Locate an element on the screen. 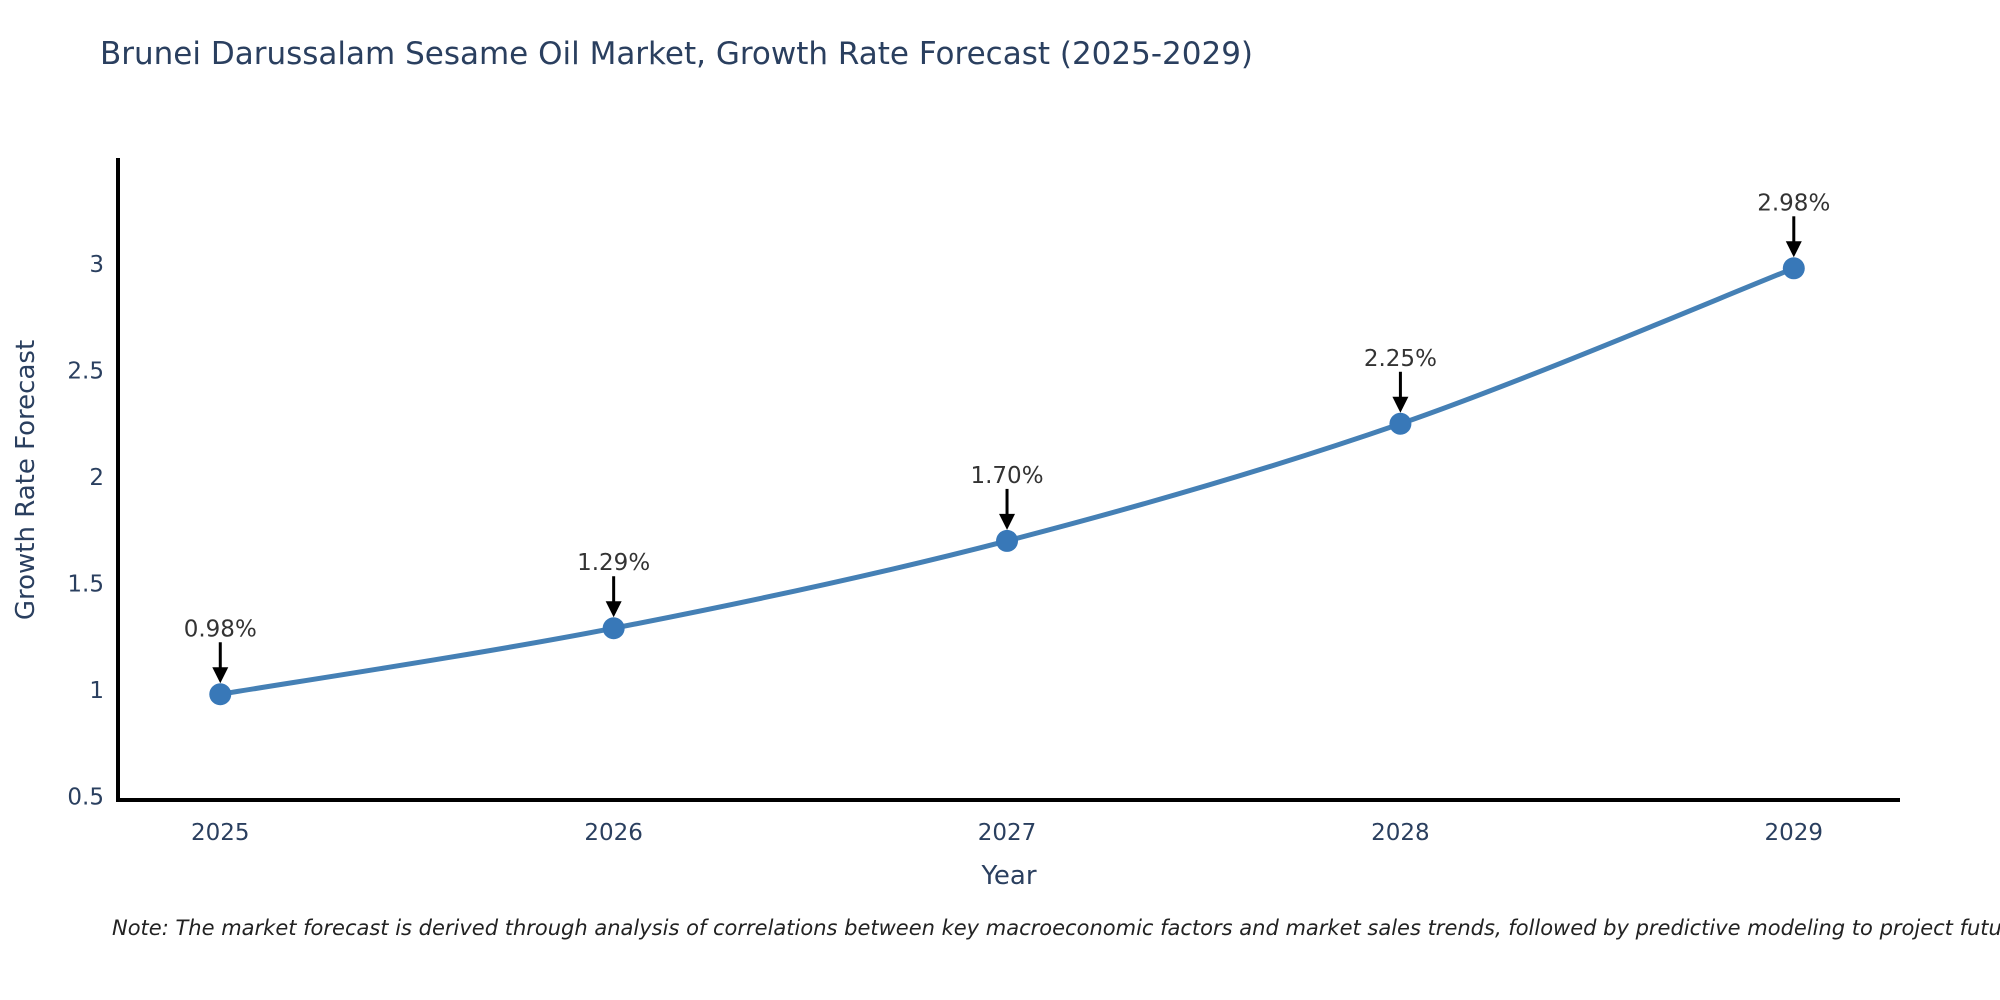 The image size is (2000, 1000). x-tick-label: 2029 is located at coordinates (1794, 833).